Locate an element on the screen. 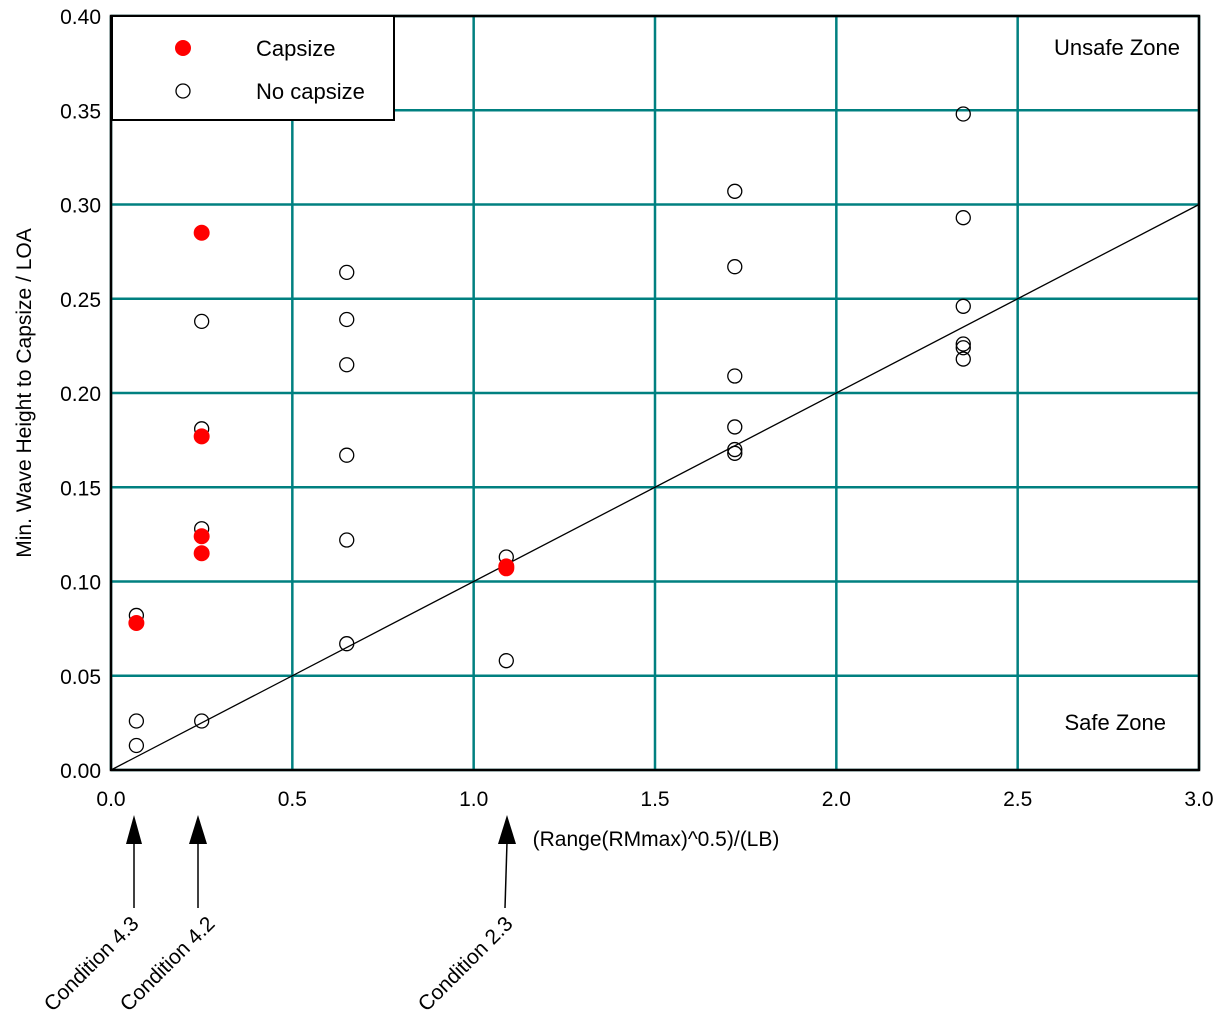 The height and width of the screenshot is (1035, 1226). condition-2-3-arrowhead is located at coordinates (507, 829).